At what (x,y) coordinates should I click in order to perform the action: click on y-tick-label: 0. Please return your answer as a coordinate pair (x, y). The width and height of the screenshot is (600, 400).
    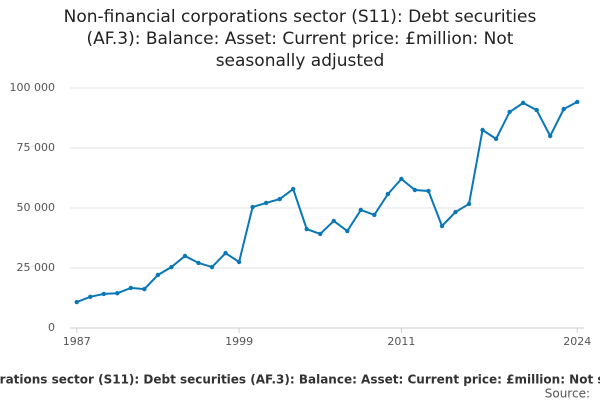
    Looking at the image, I should click on (51, 327).